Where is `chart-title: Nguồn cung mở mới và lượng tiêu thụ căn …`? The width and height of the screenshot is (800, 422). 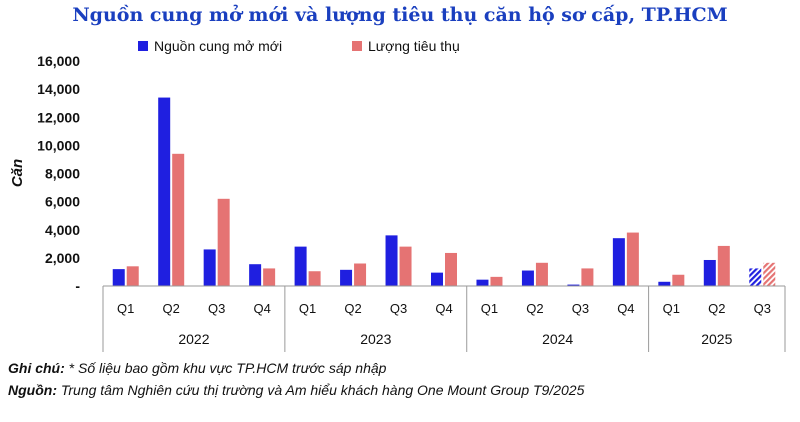
chart-title: Nguồn cung mở mới và lượng tiêu thụ căn … is located at coordinates (400, 15).